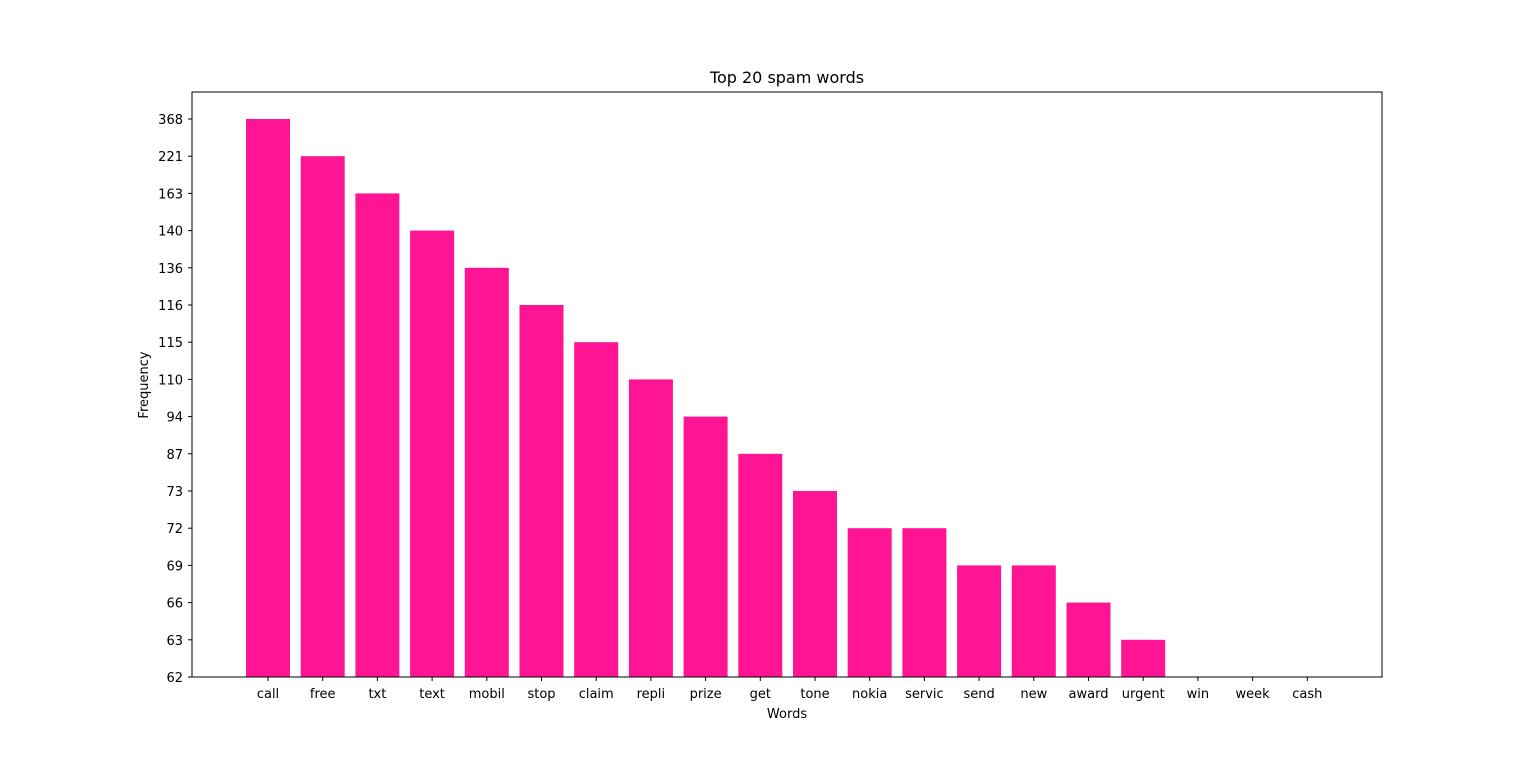  Describe the element at coordinates (175, 399) in the screenshot. I see `y-axis-ticks: 62 63 66 69 72 73 87 94 110 115 116 136 140 163 221 368` at that location.